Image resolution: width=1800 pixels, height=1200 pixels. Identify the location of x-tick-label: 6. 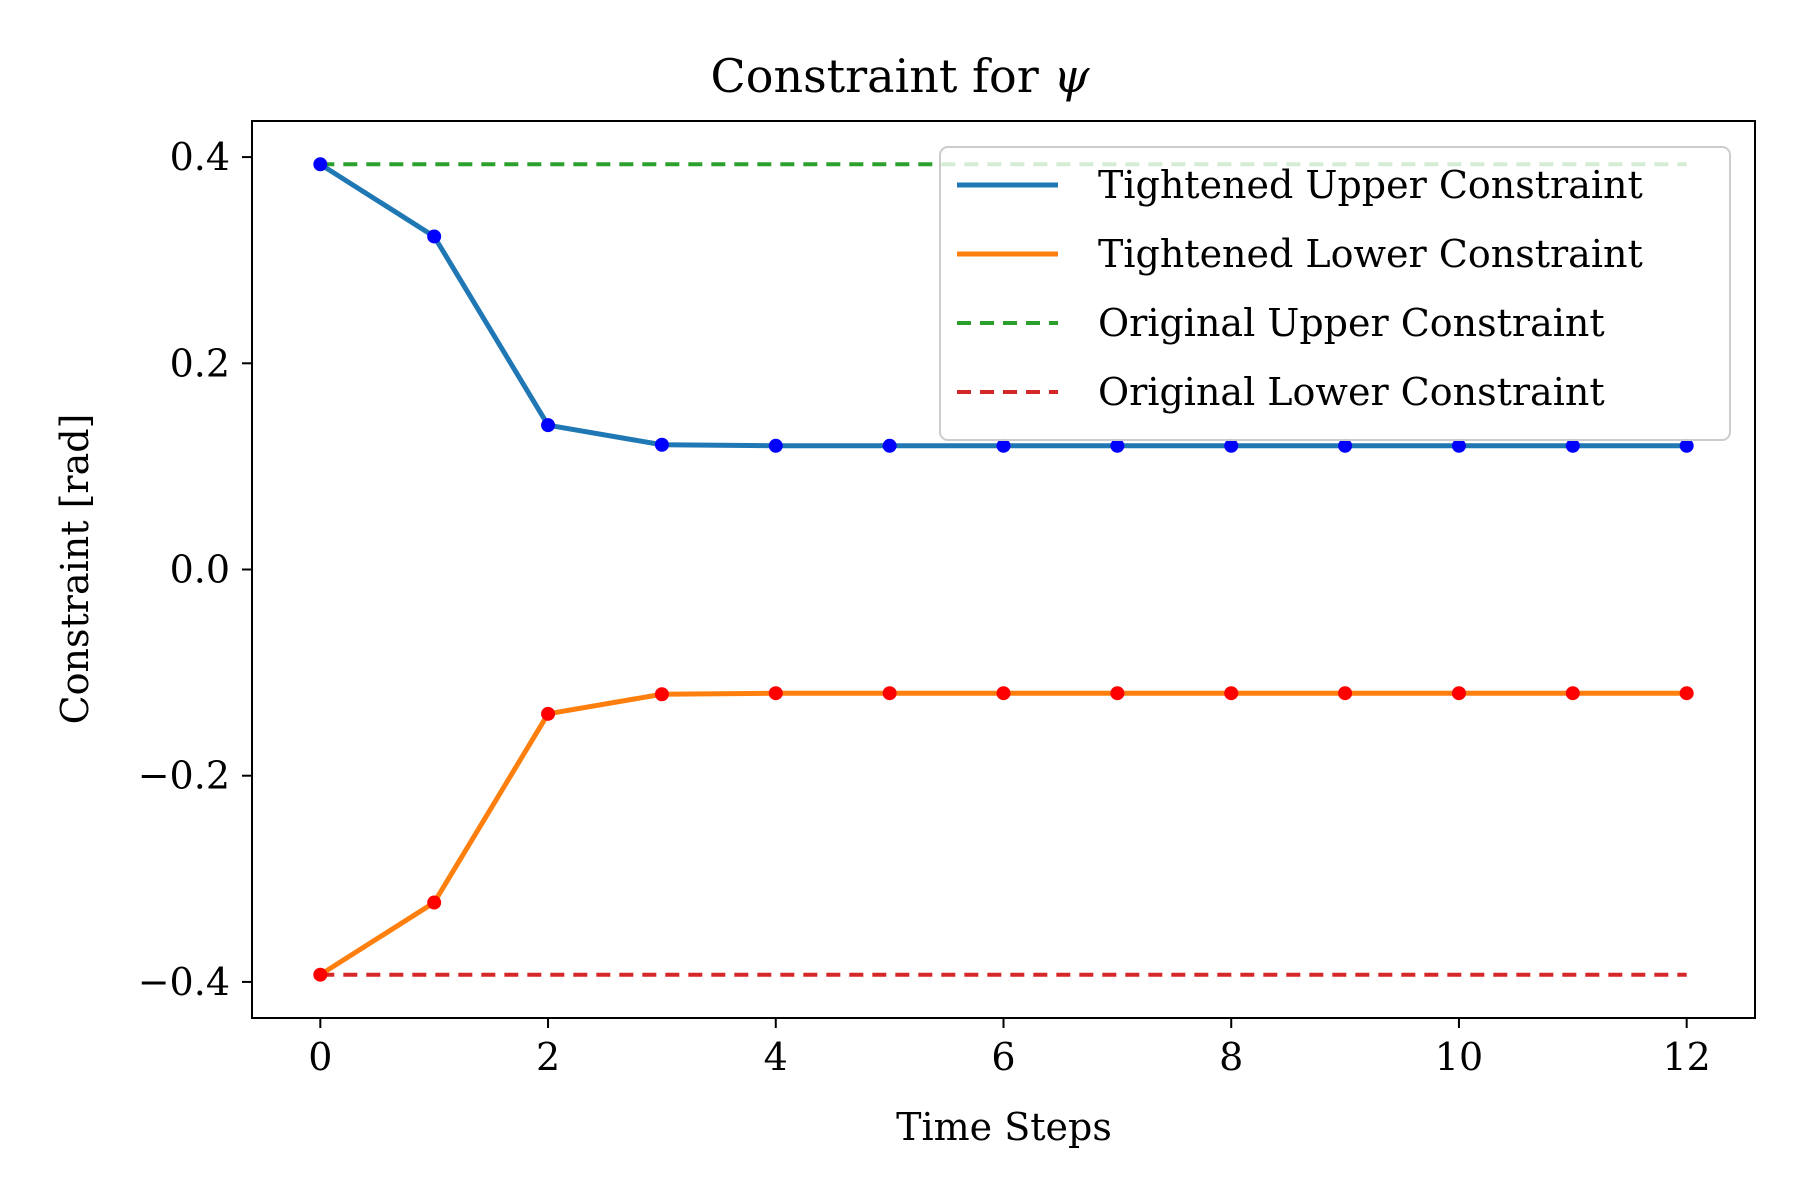
(1003, 1057).